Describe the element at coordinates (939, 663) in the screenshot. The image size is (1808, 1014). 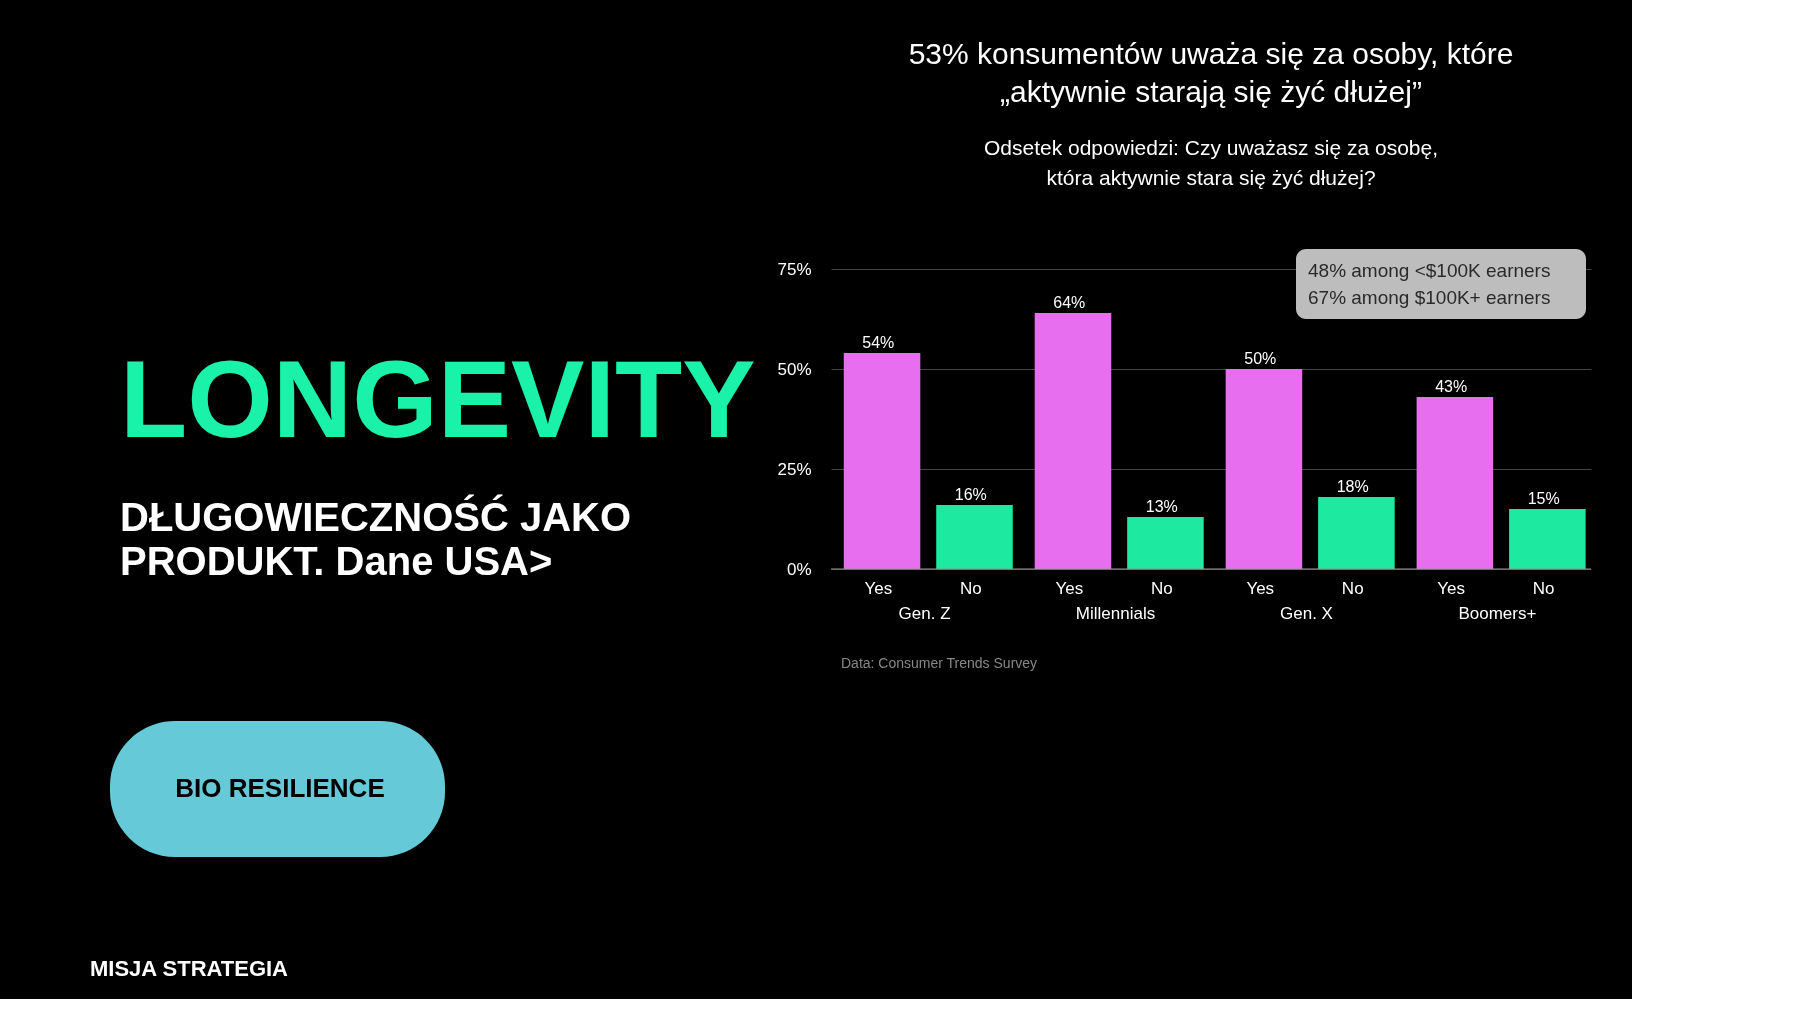
I see `text: Data: Consumer Trends Survey` at that location.